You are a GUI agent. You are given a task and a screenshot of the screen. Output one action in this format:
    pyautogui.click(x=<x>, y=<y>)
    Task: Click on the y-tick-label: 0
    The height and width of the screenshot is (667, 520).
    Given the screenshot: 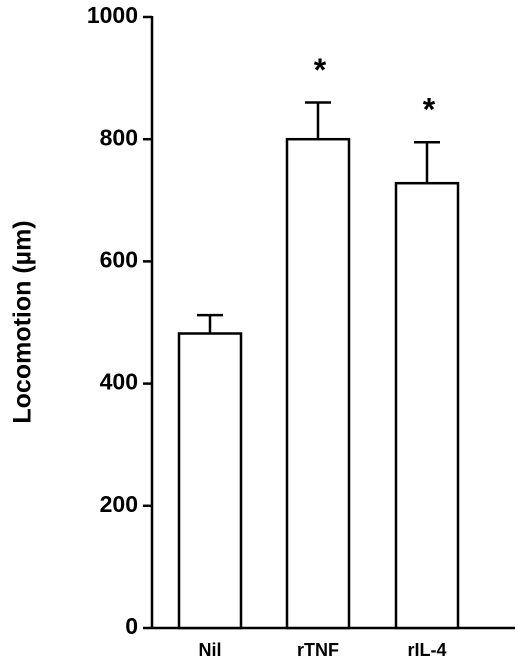 What is the action you would take?
    pyautogui.click(x=131, y=626)
    